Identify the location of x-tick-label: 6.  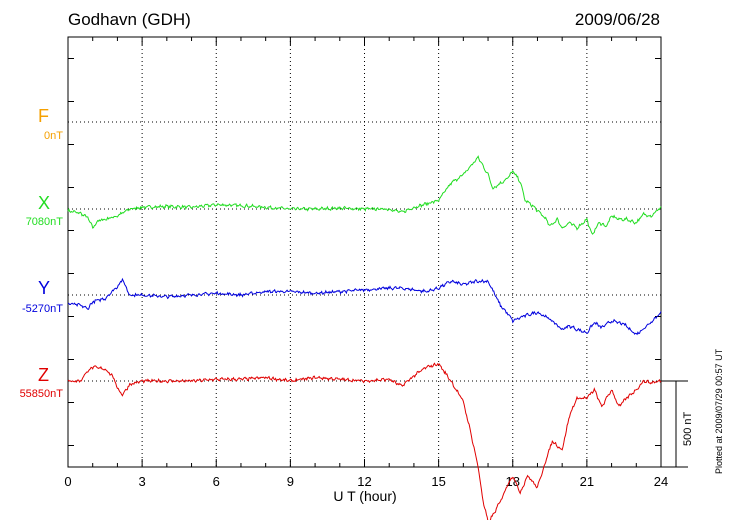
(216, 481).